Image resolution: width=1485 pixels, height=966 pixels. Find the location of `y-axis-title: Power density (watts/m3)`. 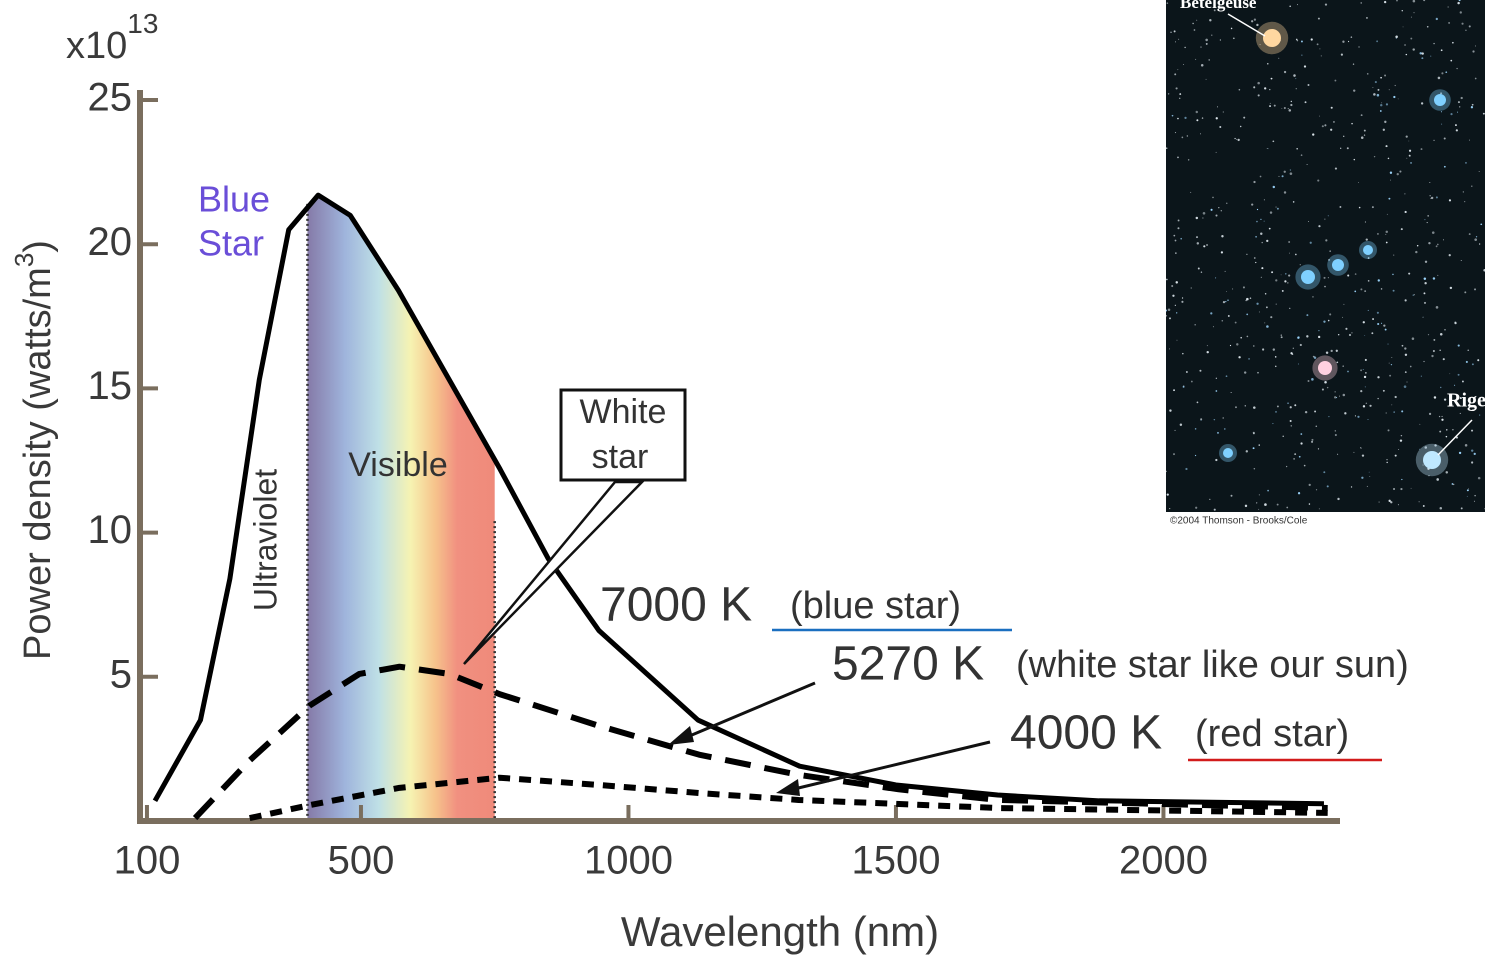

y-axis-title: Power density (watts/m3) is located at coordinates (34, 450).